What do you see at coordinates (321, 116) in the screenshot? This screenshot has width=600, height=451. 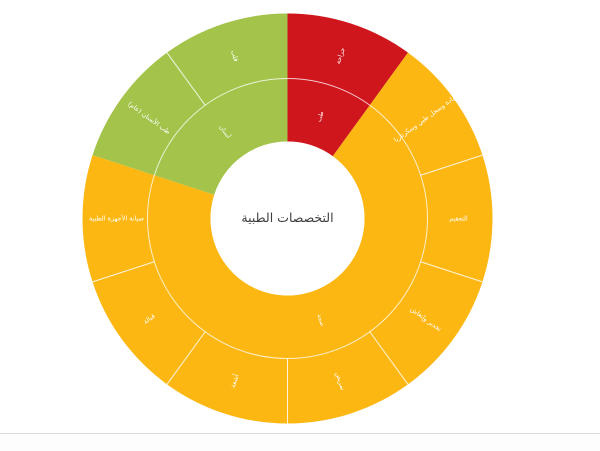 I see `segment-label-inner-0: طب` at bounding box center [321, 116].